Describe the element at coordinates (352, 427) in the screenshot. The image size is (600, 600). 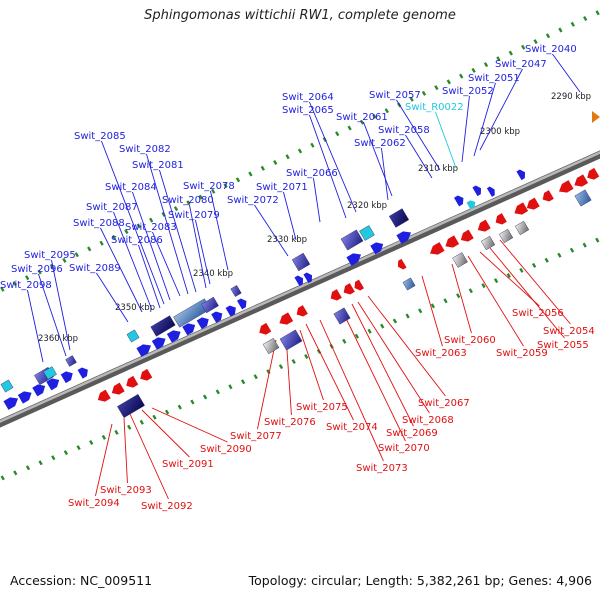
I see `gene-label-swit_2074: Swit_2074` at that location.